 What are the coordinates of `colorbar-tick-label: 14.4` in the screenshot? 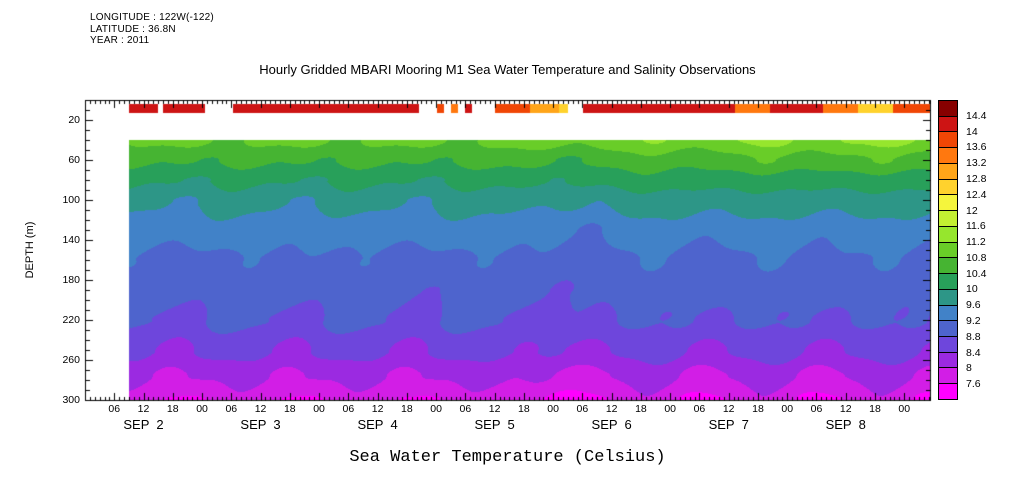 It's located at (976, 115).